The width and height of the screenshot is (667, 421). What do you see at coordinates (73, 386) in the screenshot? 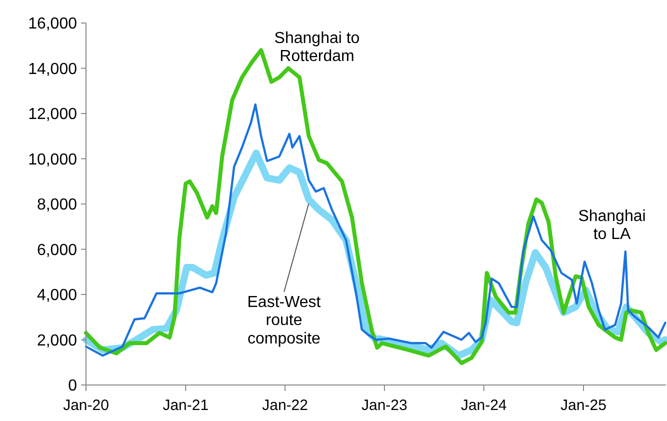
I see `y-tick-label: 0` at bounding box center [73, 386].